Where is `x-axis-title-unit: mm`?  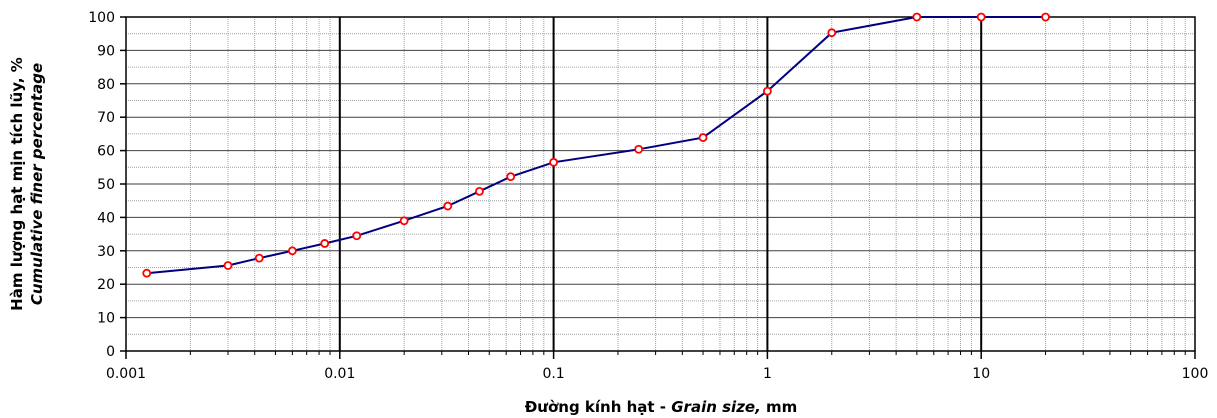
x-axis-title-unit: mm is located at coordinates (779, 407).